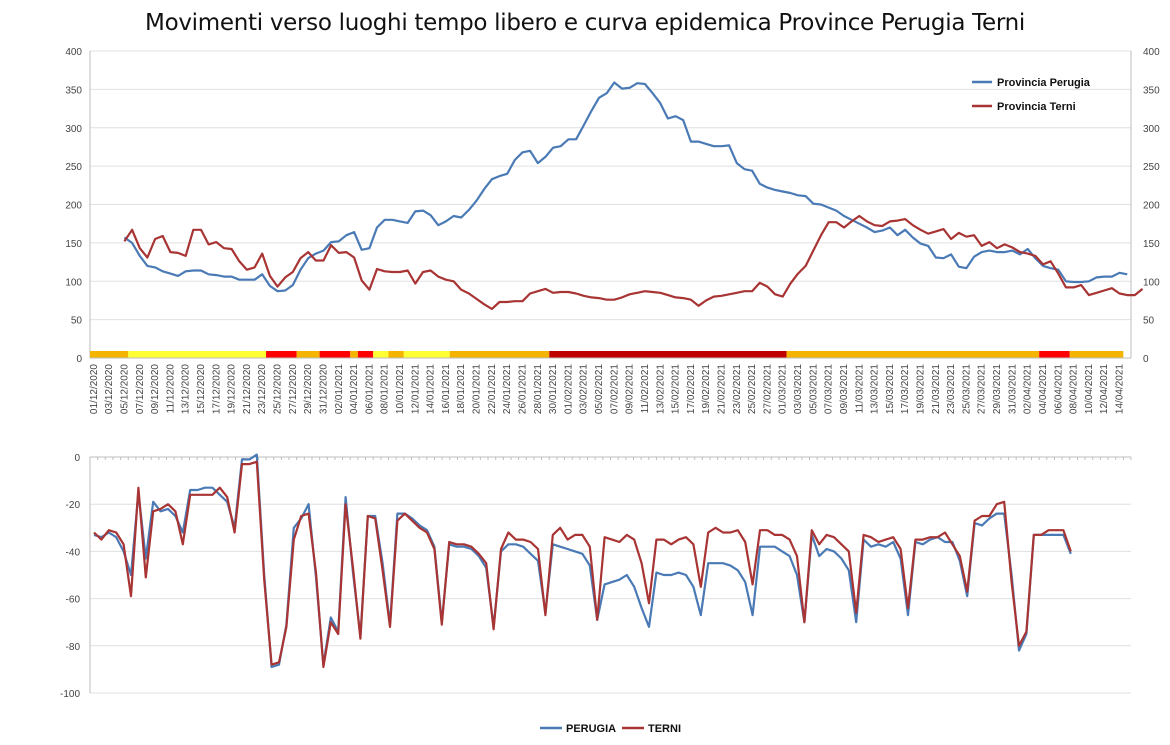  I want to click on top-xtick-label: 07/02/2021, so click(614, 389).